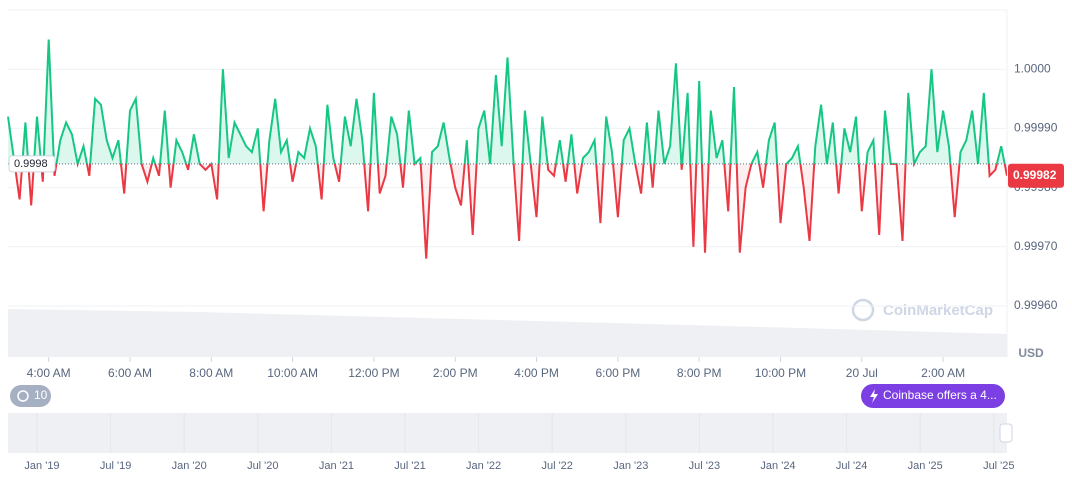 Image resolution: width=1072 pixels, height=482 pixels. I want to click on x-tick-label: 10:00 PM, so click(780, 373).